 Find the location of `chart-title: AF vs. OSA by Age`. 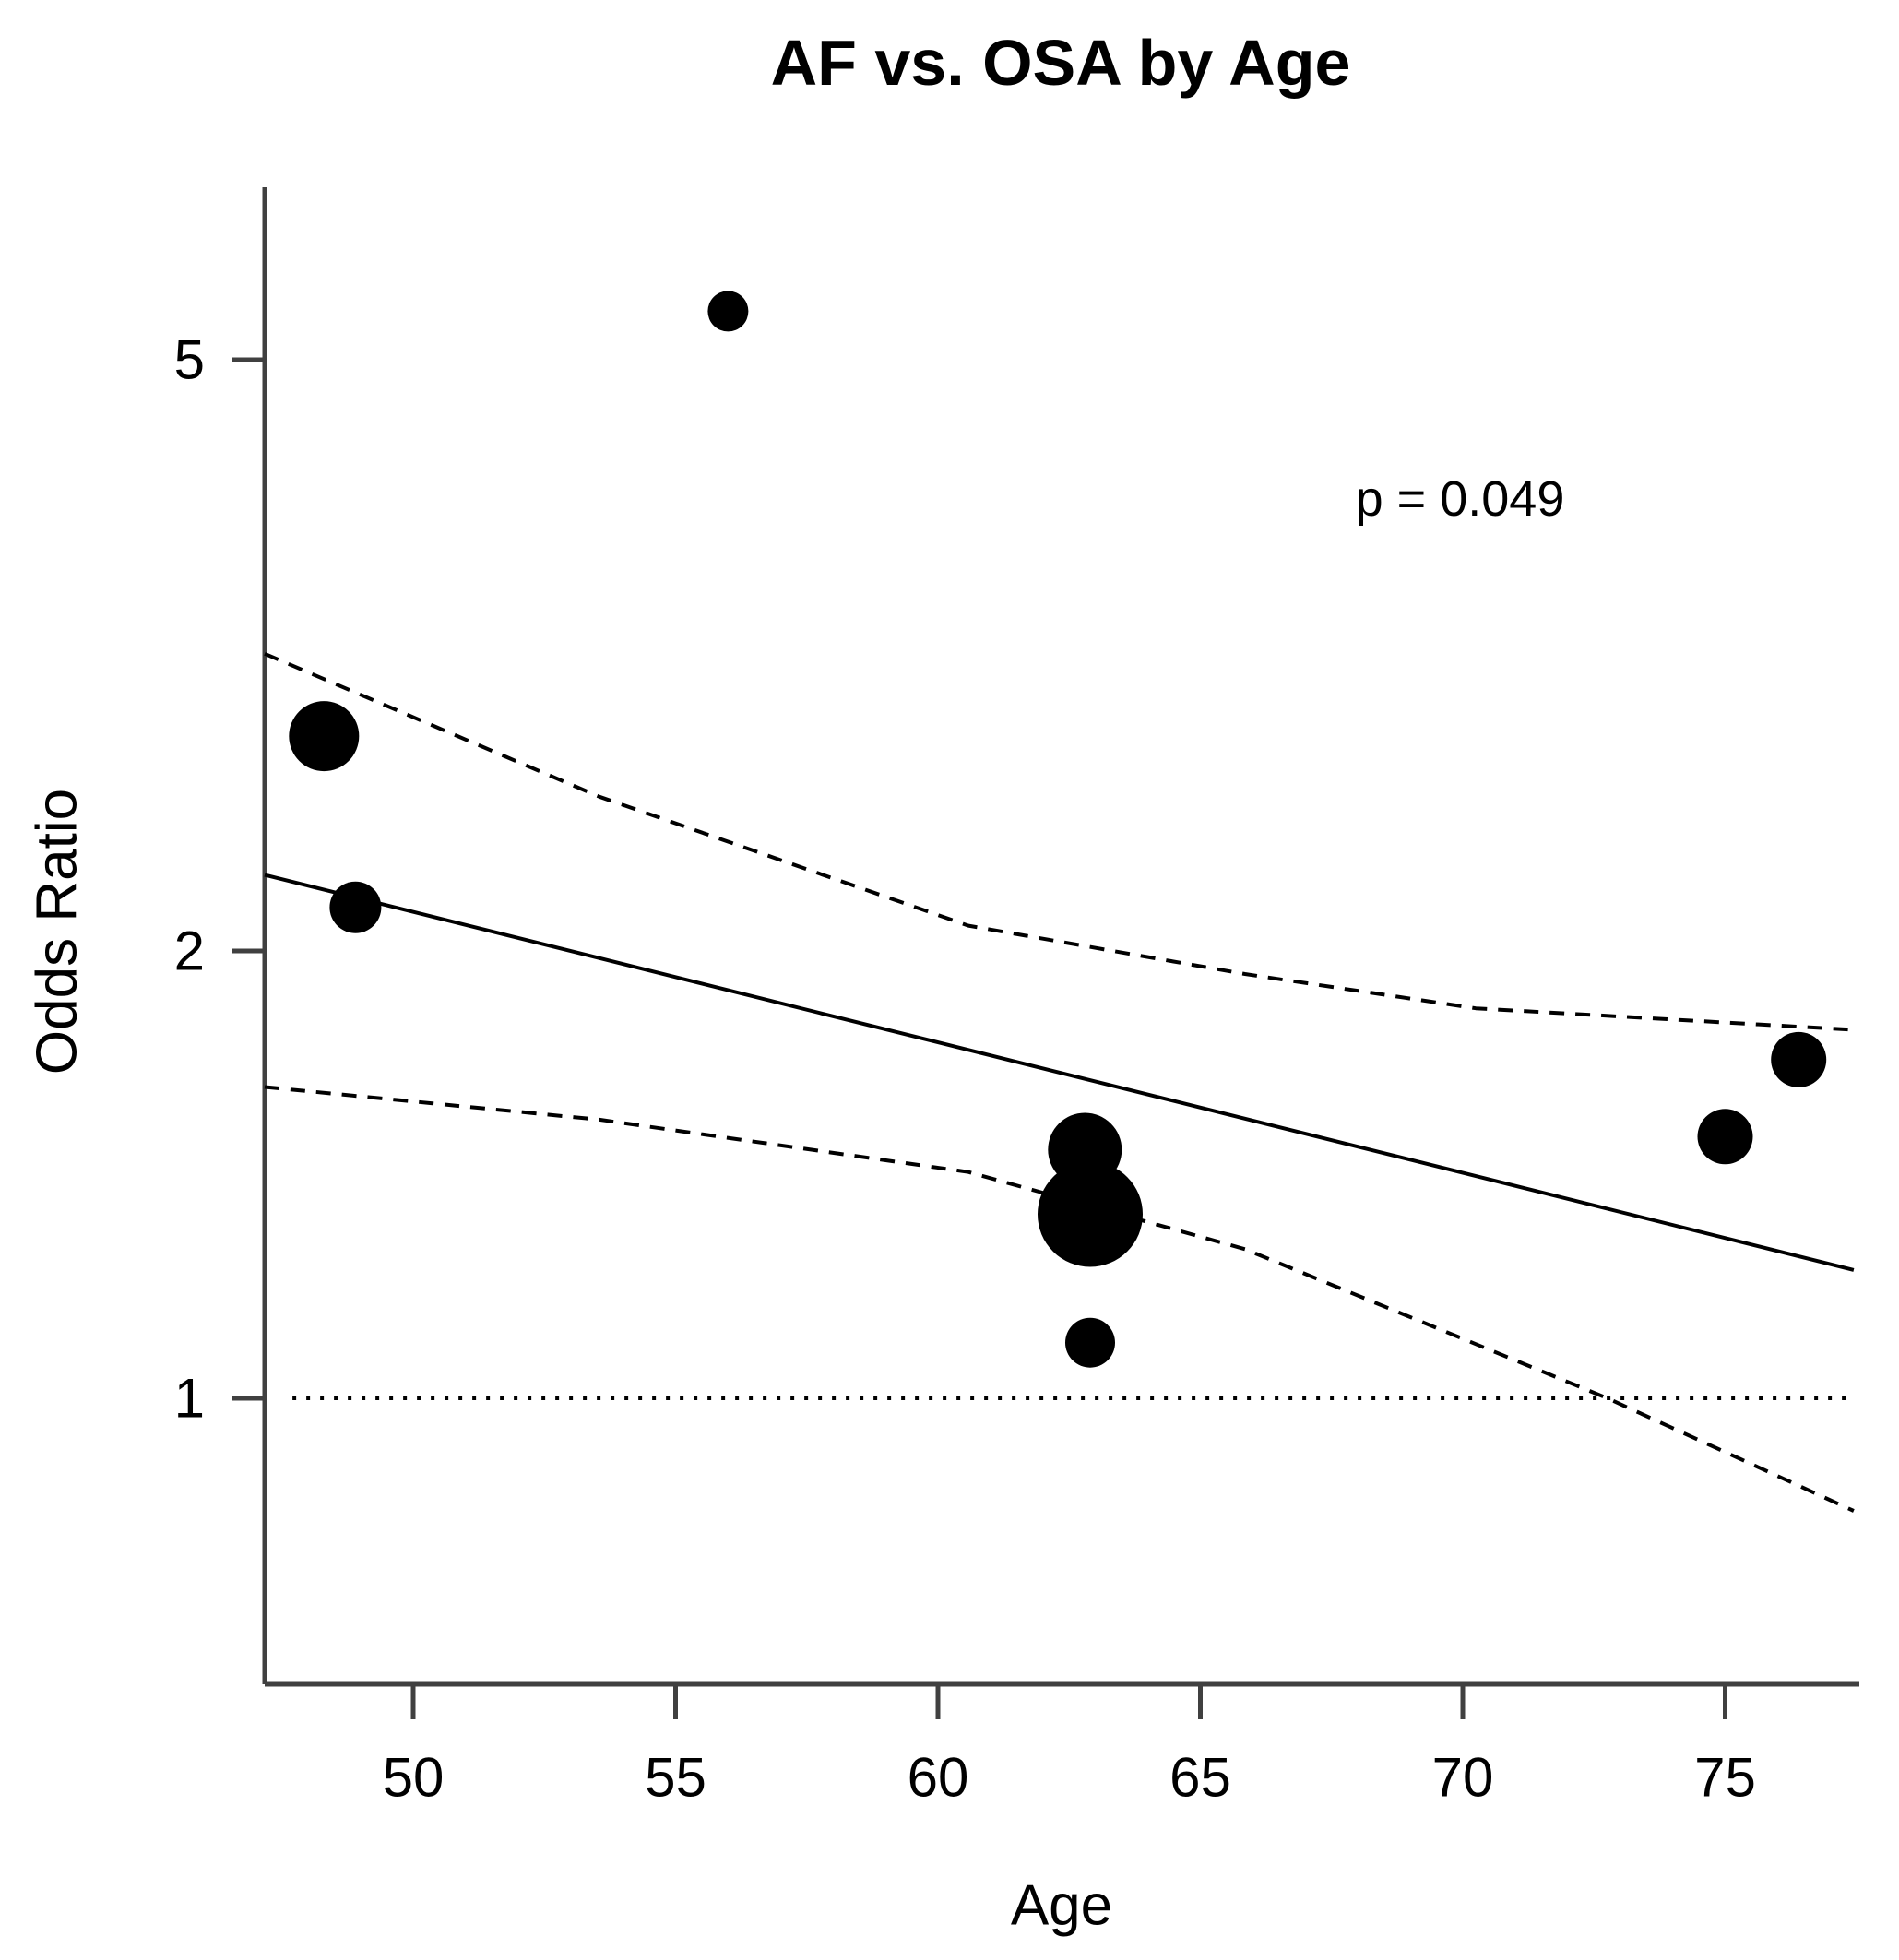

chart-title: AF vs. OSA by Age is located at coordinates (1061, 63).